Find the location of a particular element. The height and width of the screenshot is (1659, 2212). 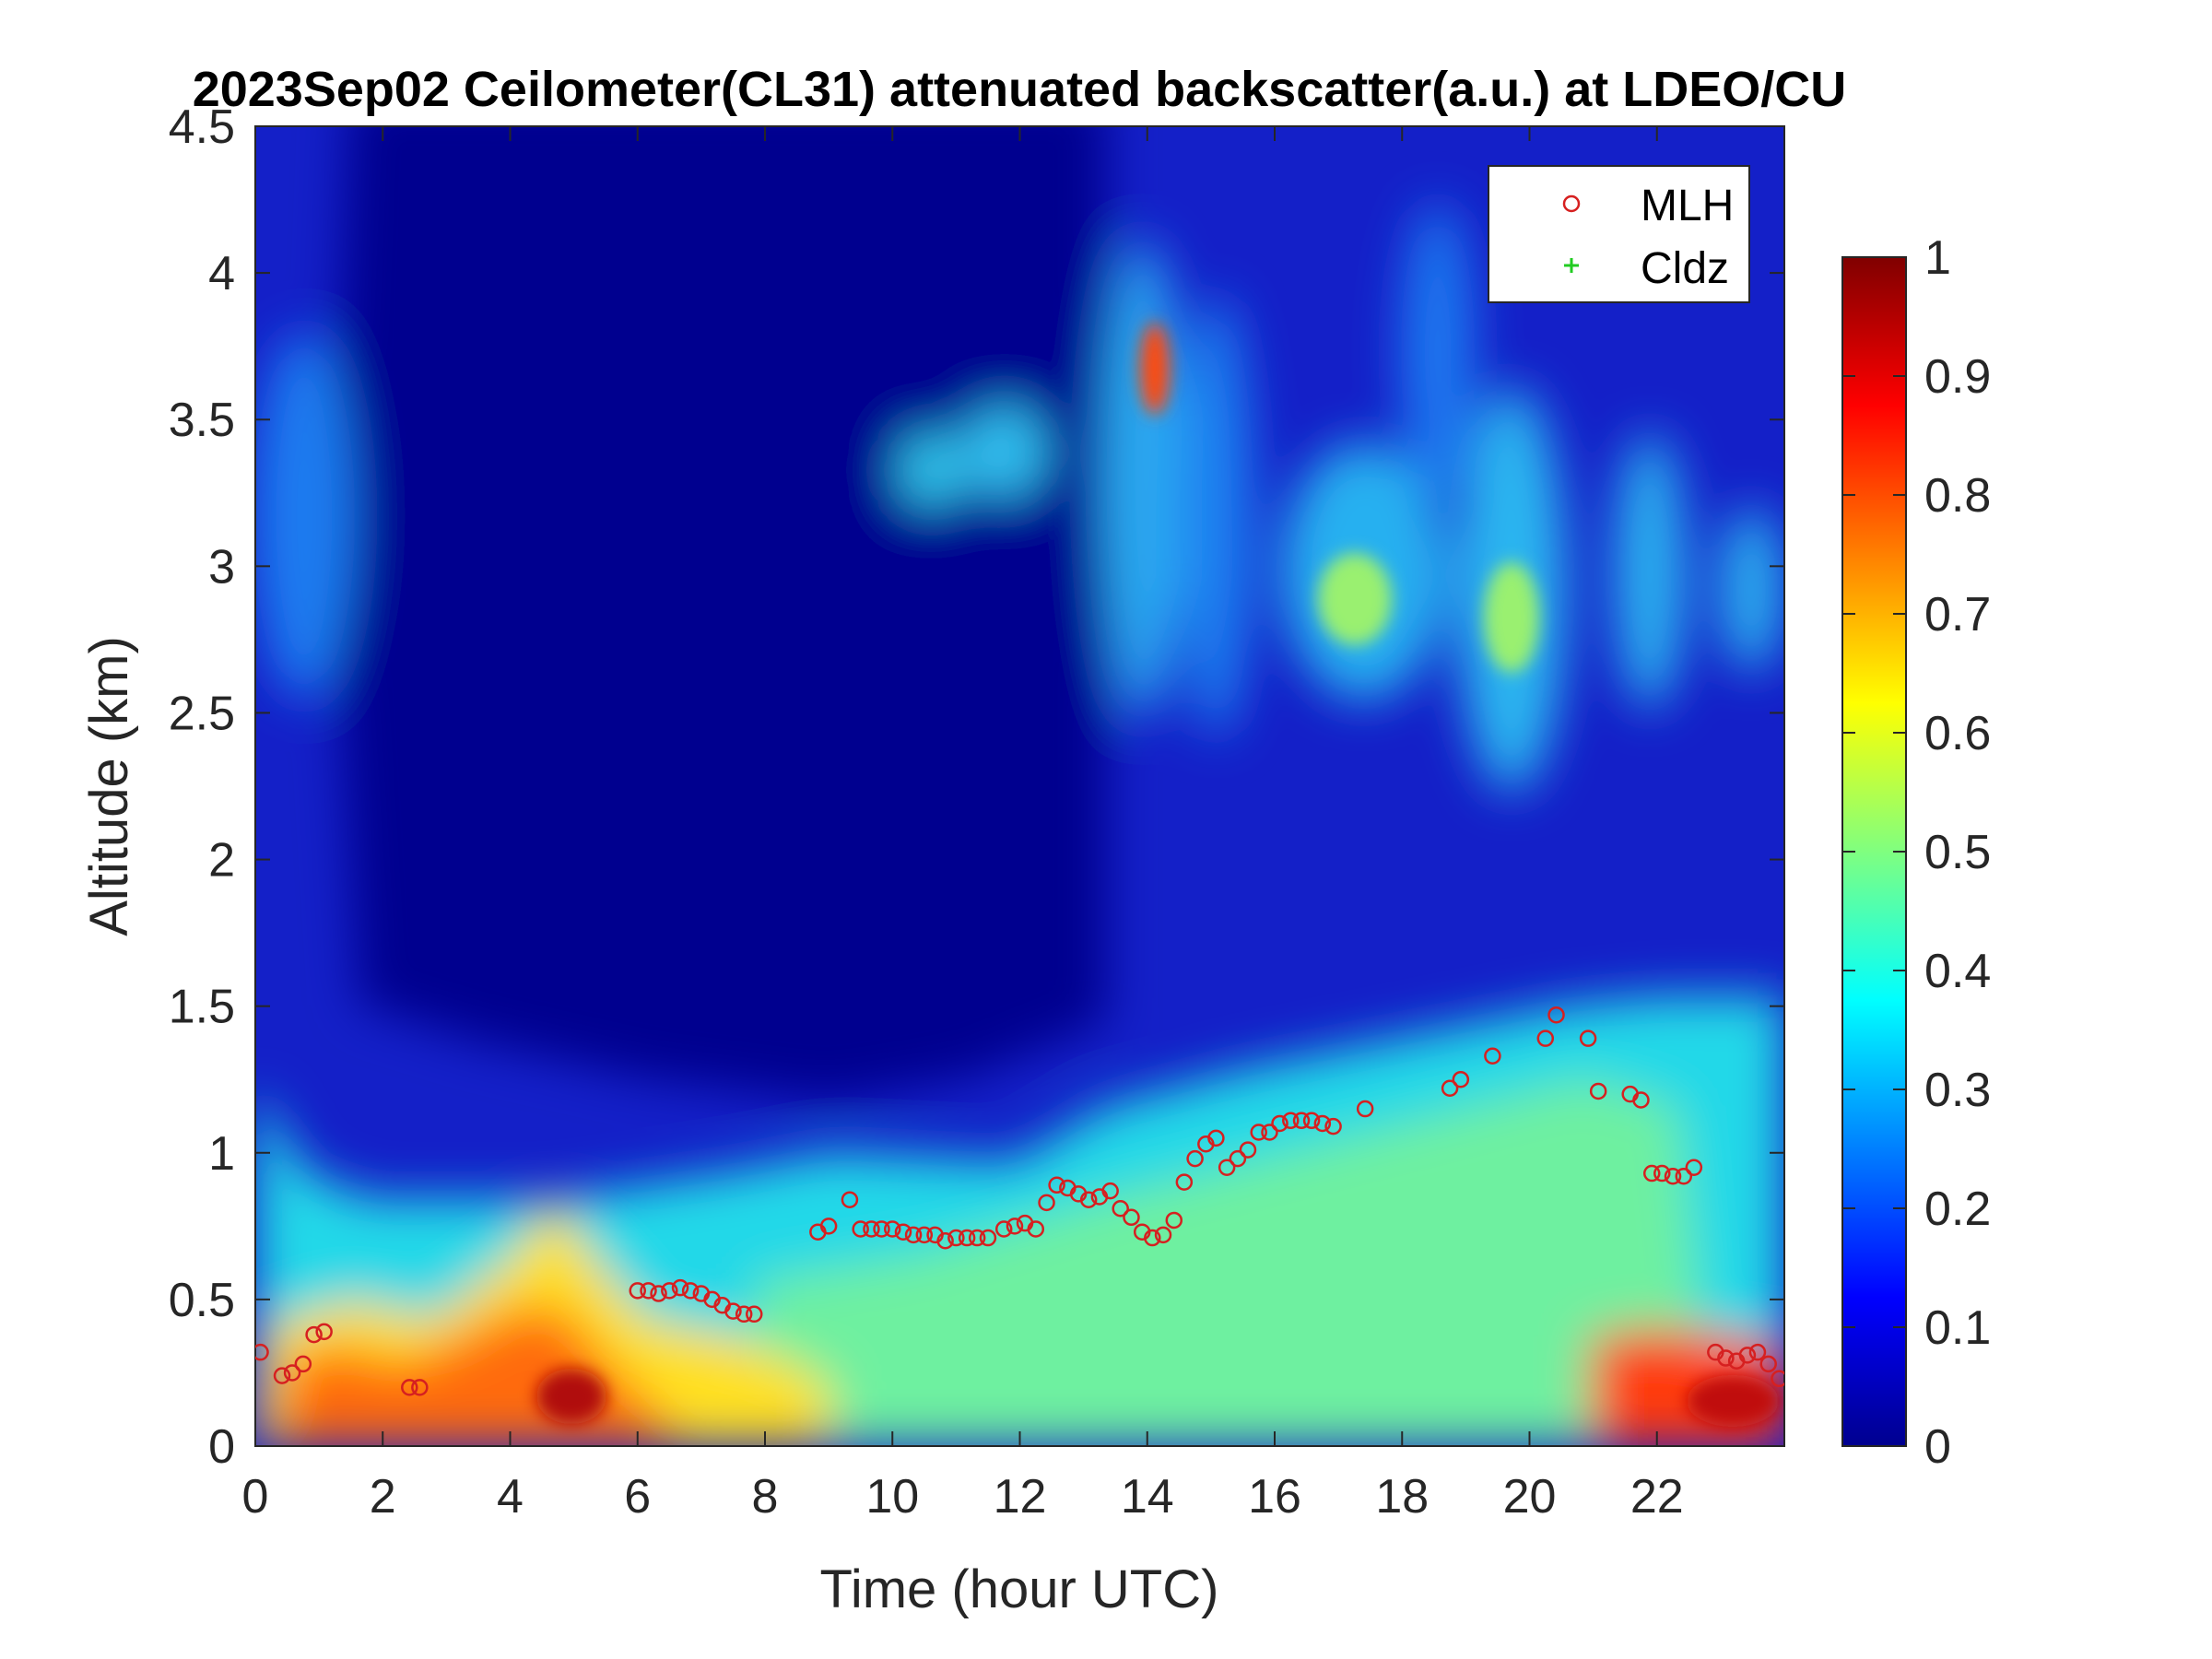

x-tick-label: 6 is located at coordinates (637, 1497).